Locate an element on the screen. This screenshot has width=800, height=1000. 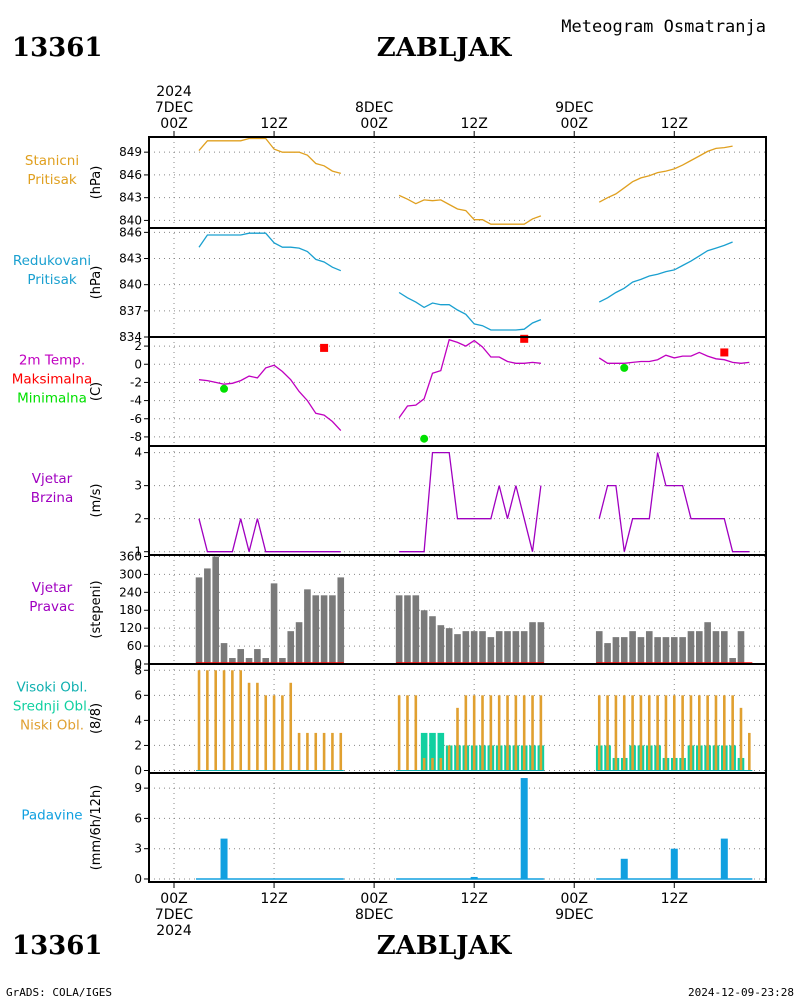
panel-label: Padavine is located at coordinates (51, 816).